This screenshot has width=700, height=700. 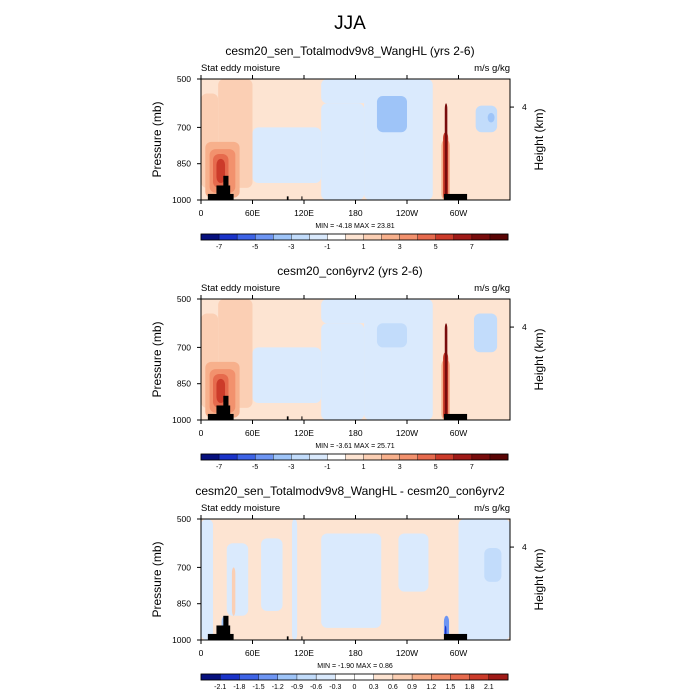 What do you see at coordinates (297, 687) in the screenshot?
I see `colorbar-label: -0.9` at bounding box center [297, 687].